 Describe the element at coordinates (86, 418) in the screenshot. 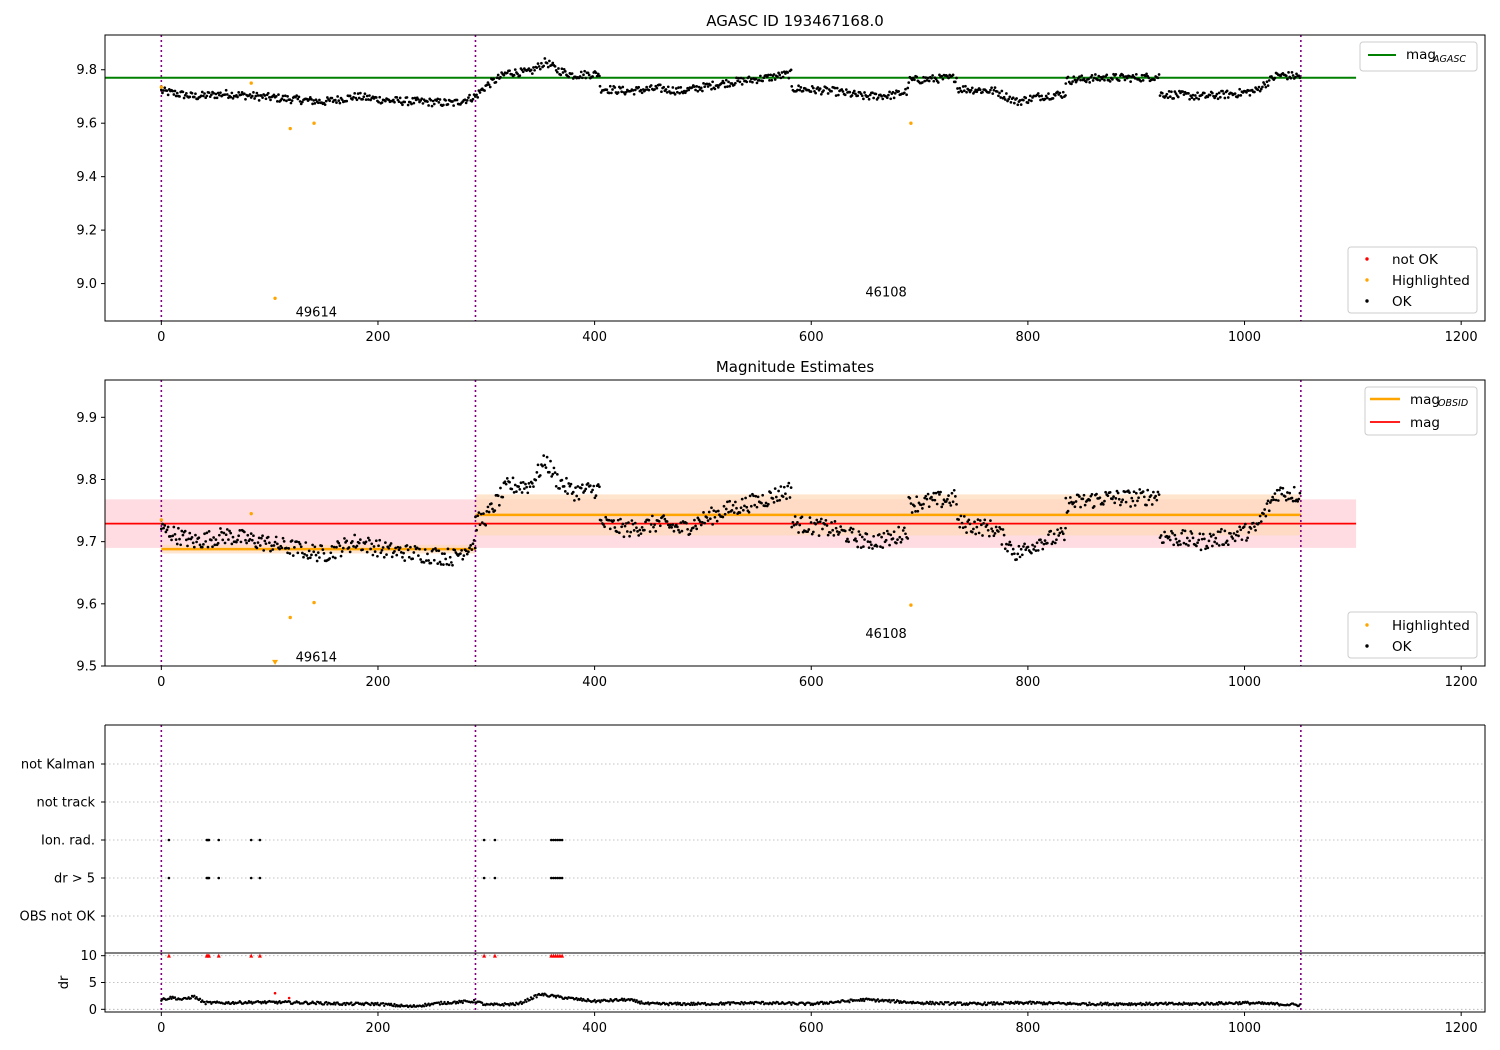

I see `y-tick-label: 9.9` at that location.